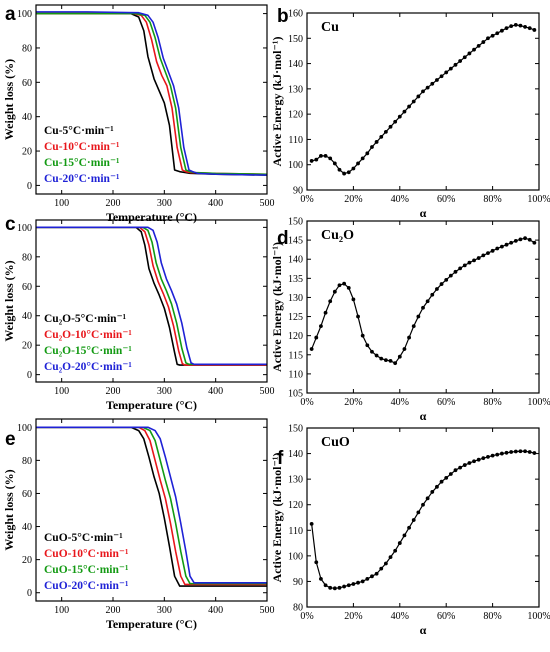  I want to click on y-axis-title: Active Energy (kJ·mol⁻¹), so click(277, 102).